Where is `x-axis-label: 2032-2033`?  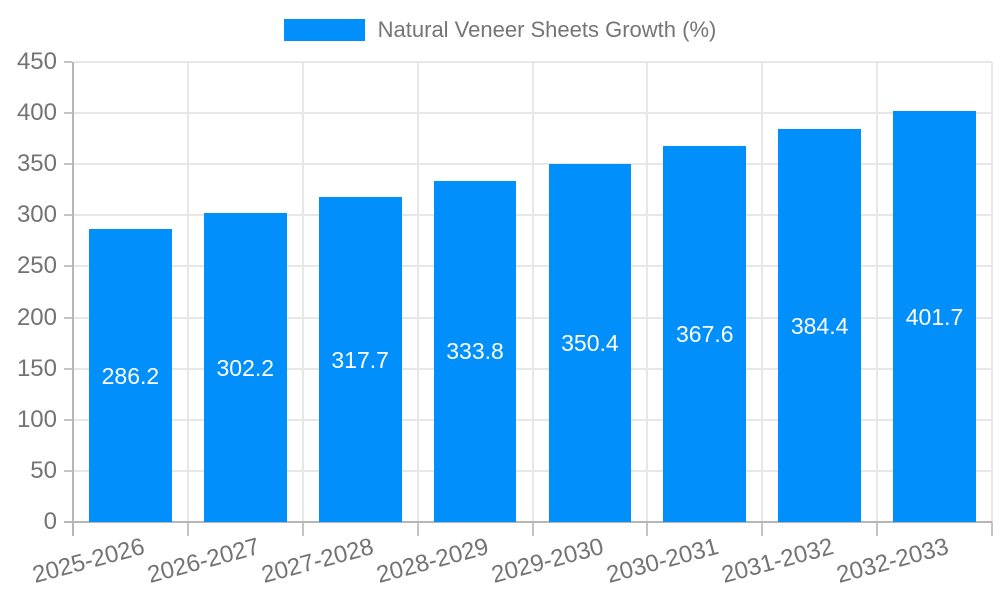 x-axis-label: 2032-2033 is located at coordinates (892, 561).